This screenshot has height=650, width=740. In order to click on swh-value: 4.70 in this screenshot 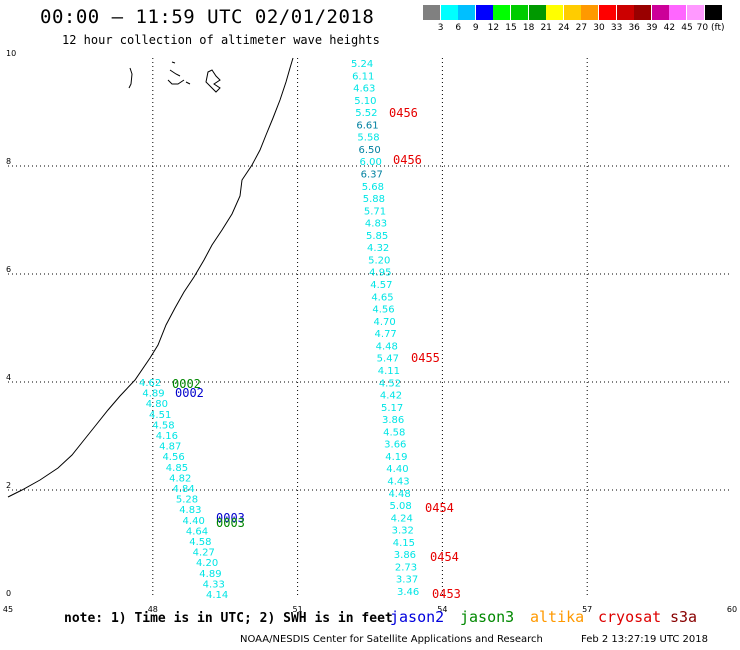, I will do `click(384, 322)`.